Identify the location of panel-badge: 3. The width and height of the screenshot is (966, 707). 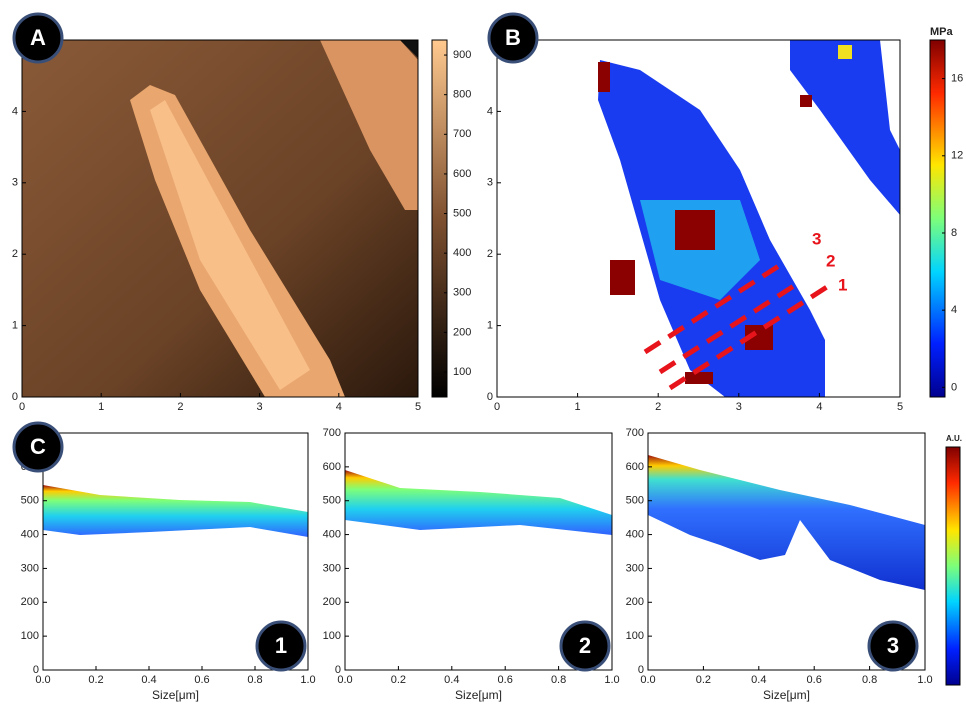
(893, 646).